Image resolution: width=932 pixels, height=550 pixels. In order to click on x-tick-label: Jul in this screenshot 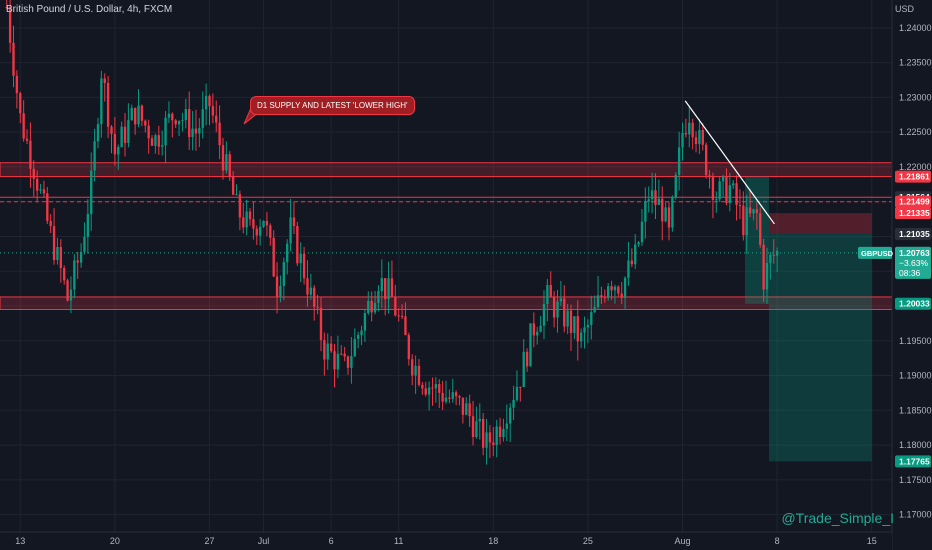, I will do `click(264, 541)`.